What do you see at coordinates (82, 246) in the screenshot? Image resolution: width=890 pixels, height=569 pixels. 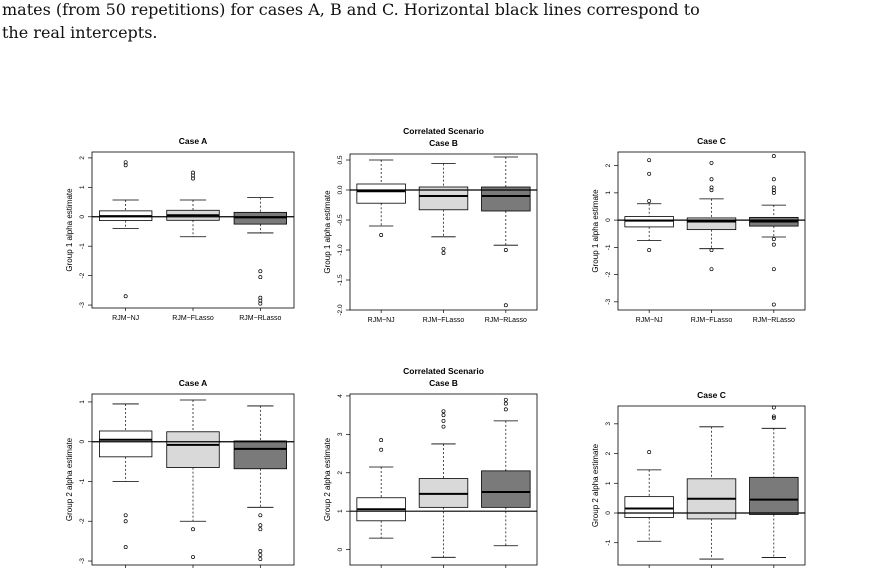 I see `panel-1-y-tick-label-2: -1` at bounding box center [82, 246].